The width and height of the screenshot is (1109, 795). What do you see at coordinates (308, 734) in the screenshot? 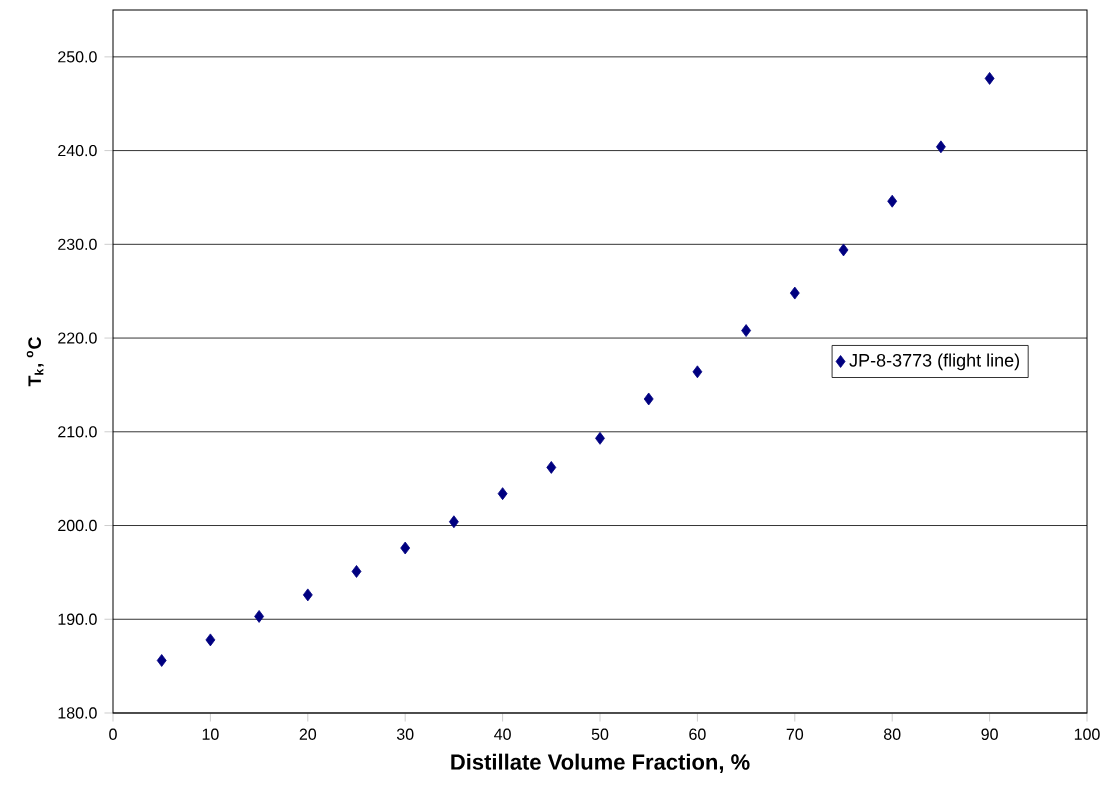
I see `x-tick-label: 20` at bounding box center [308, 734].